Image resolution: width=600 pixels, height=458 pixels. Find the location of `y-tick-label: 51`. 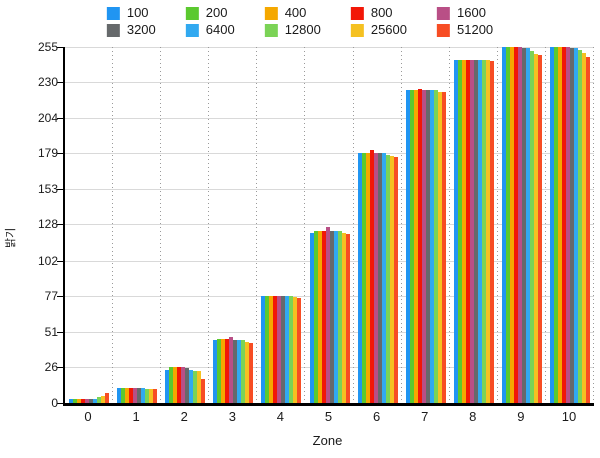

y-tick-label: 51 is located at coordinates (51, 331).